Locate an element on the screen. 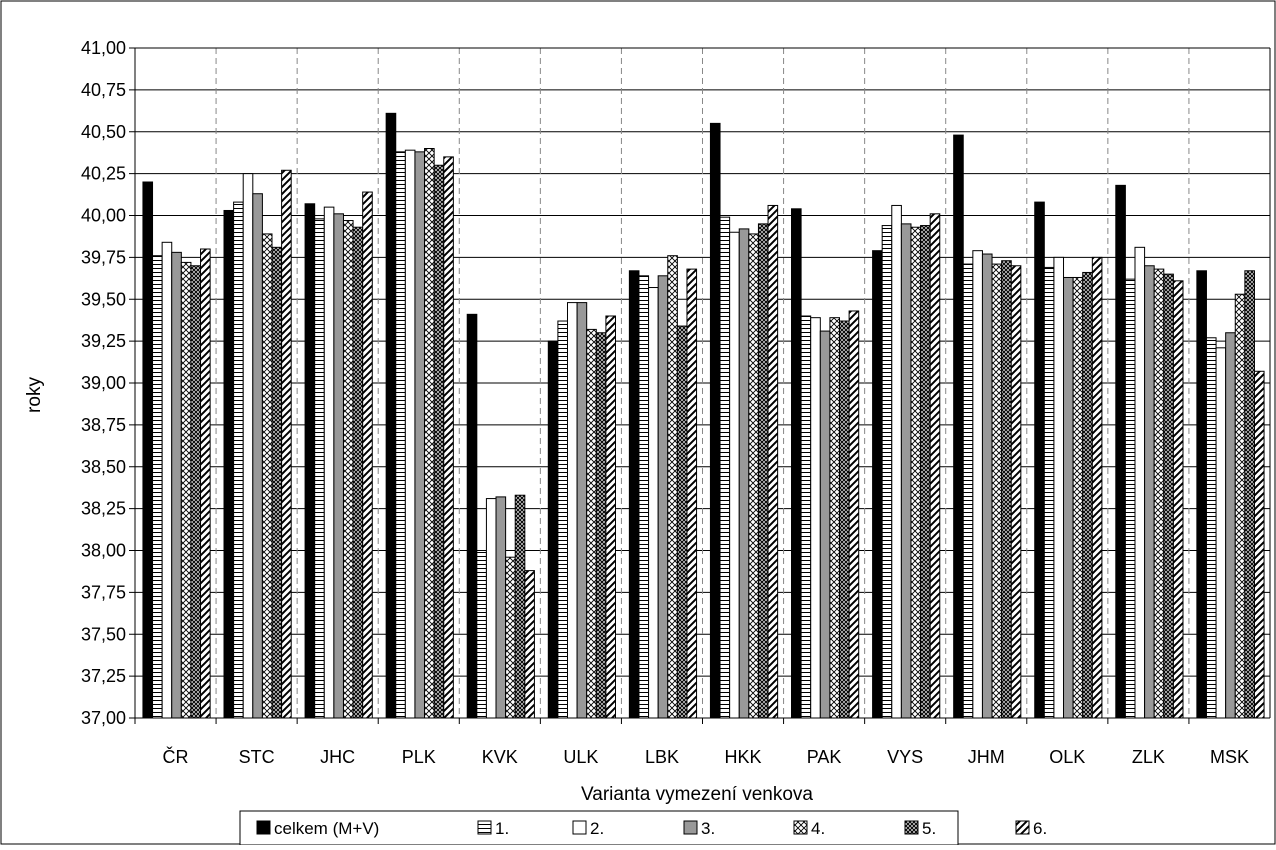  y-tick-label: 40,25 is located at coordinates (103, 174).